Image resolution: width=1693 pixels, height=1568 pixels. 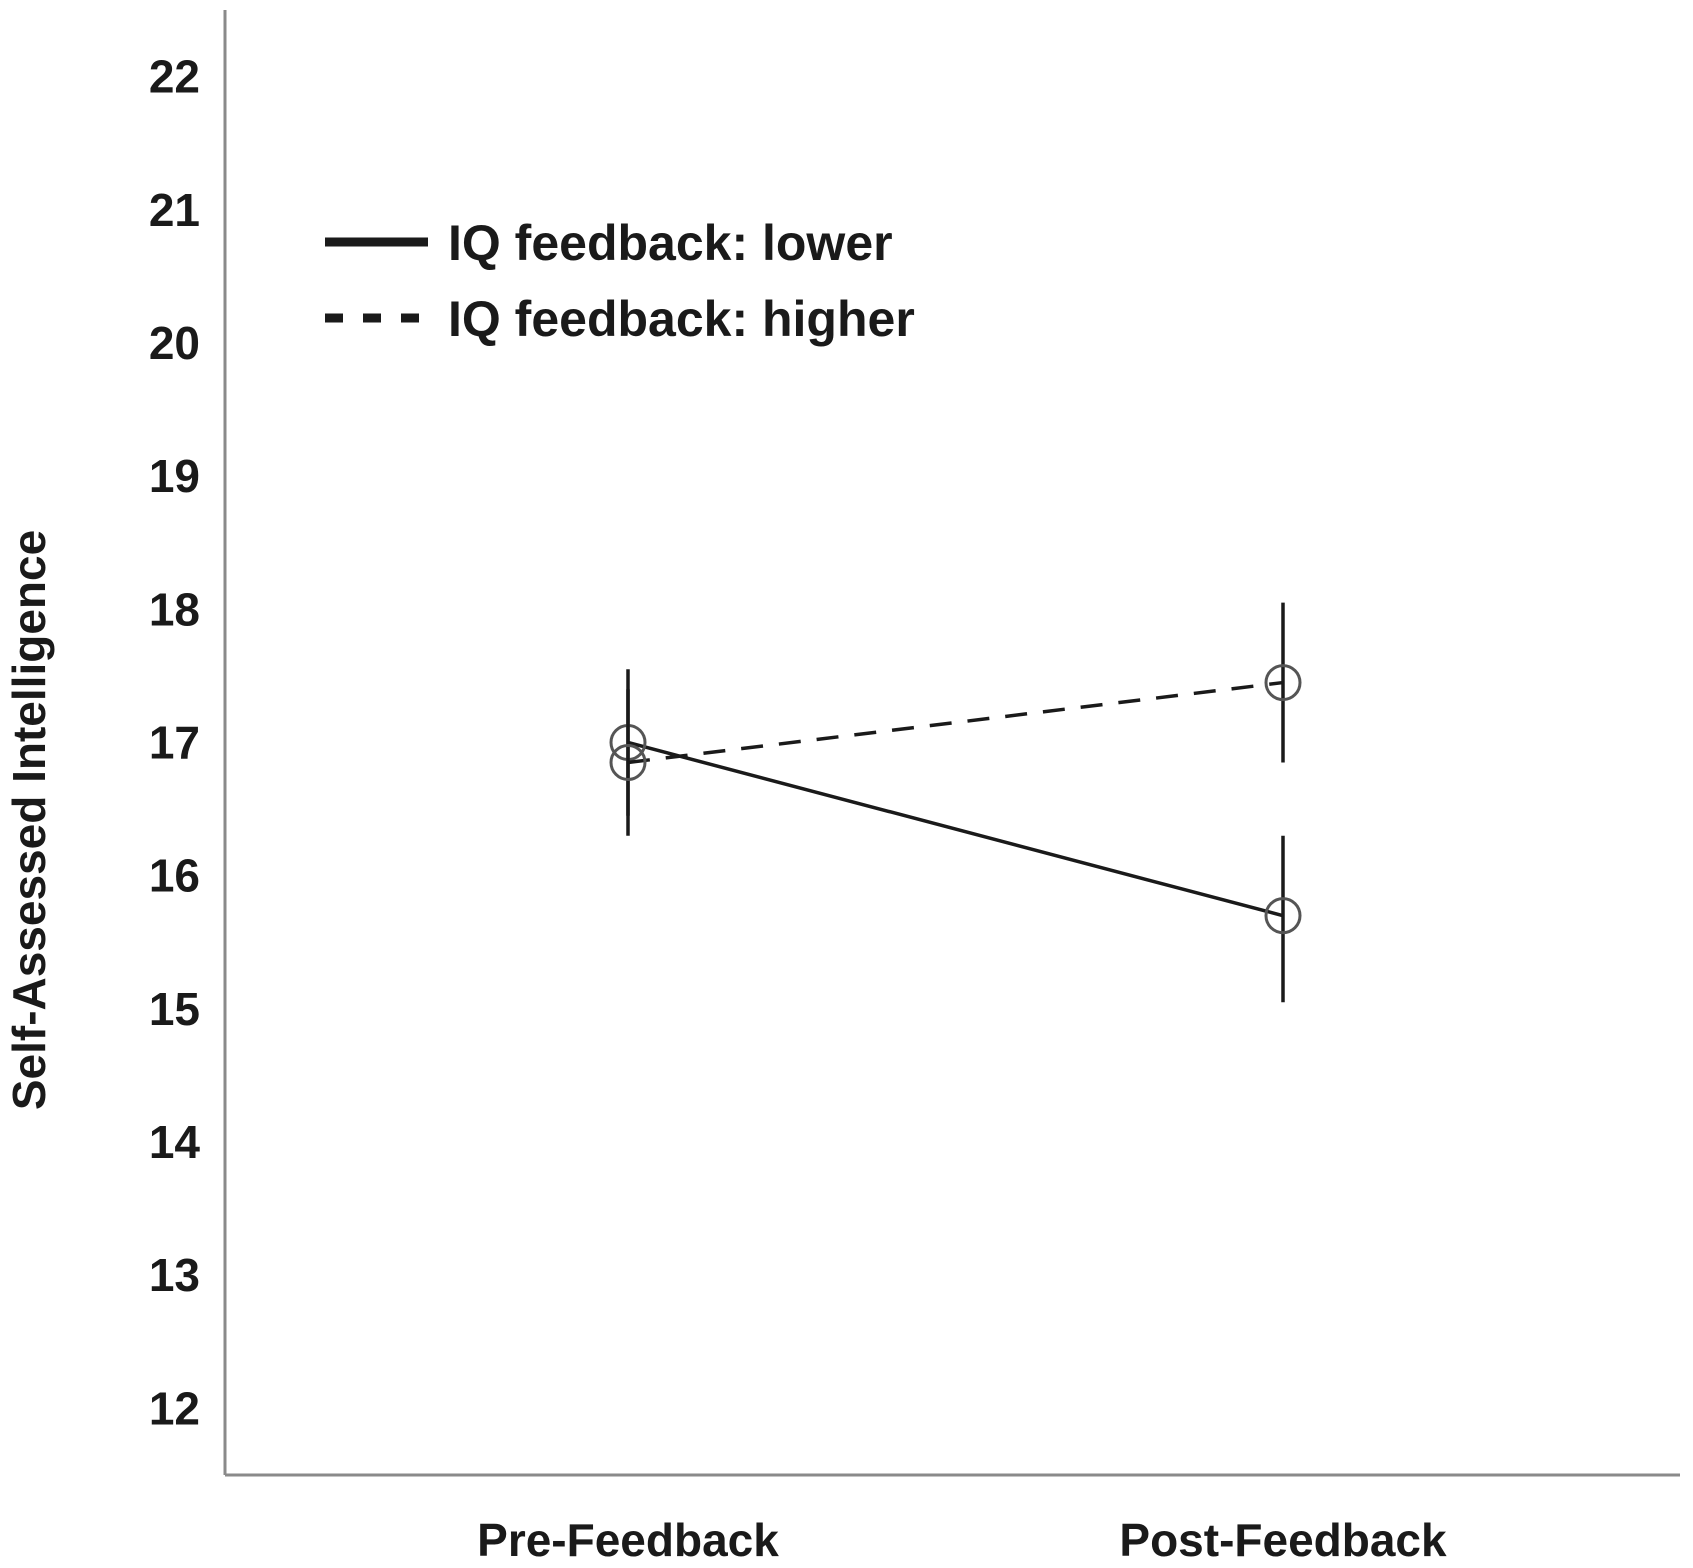 What do you see at coordinates (174, 476) in the screenshot?
I see `y-tick-label: 19` at bounding box center [174, 476].